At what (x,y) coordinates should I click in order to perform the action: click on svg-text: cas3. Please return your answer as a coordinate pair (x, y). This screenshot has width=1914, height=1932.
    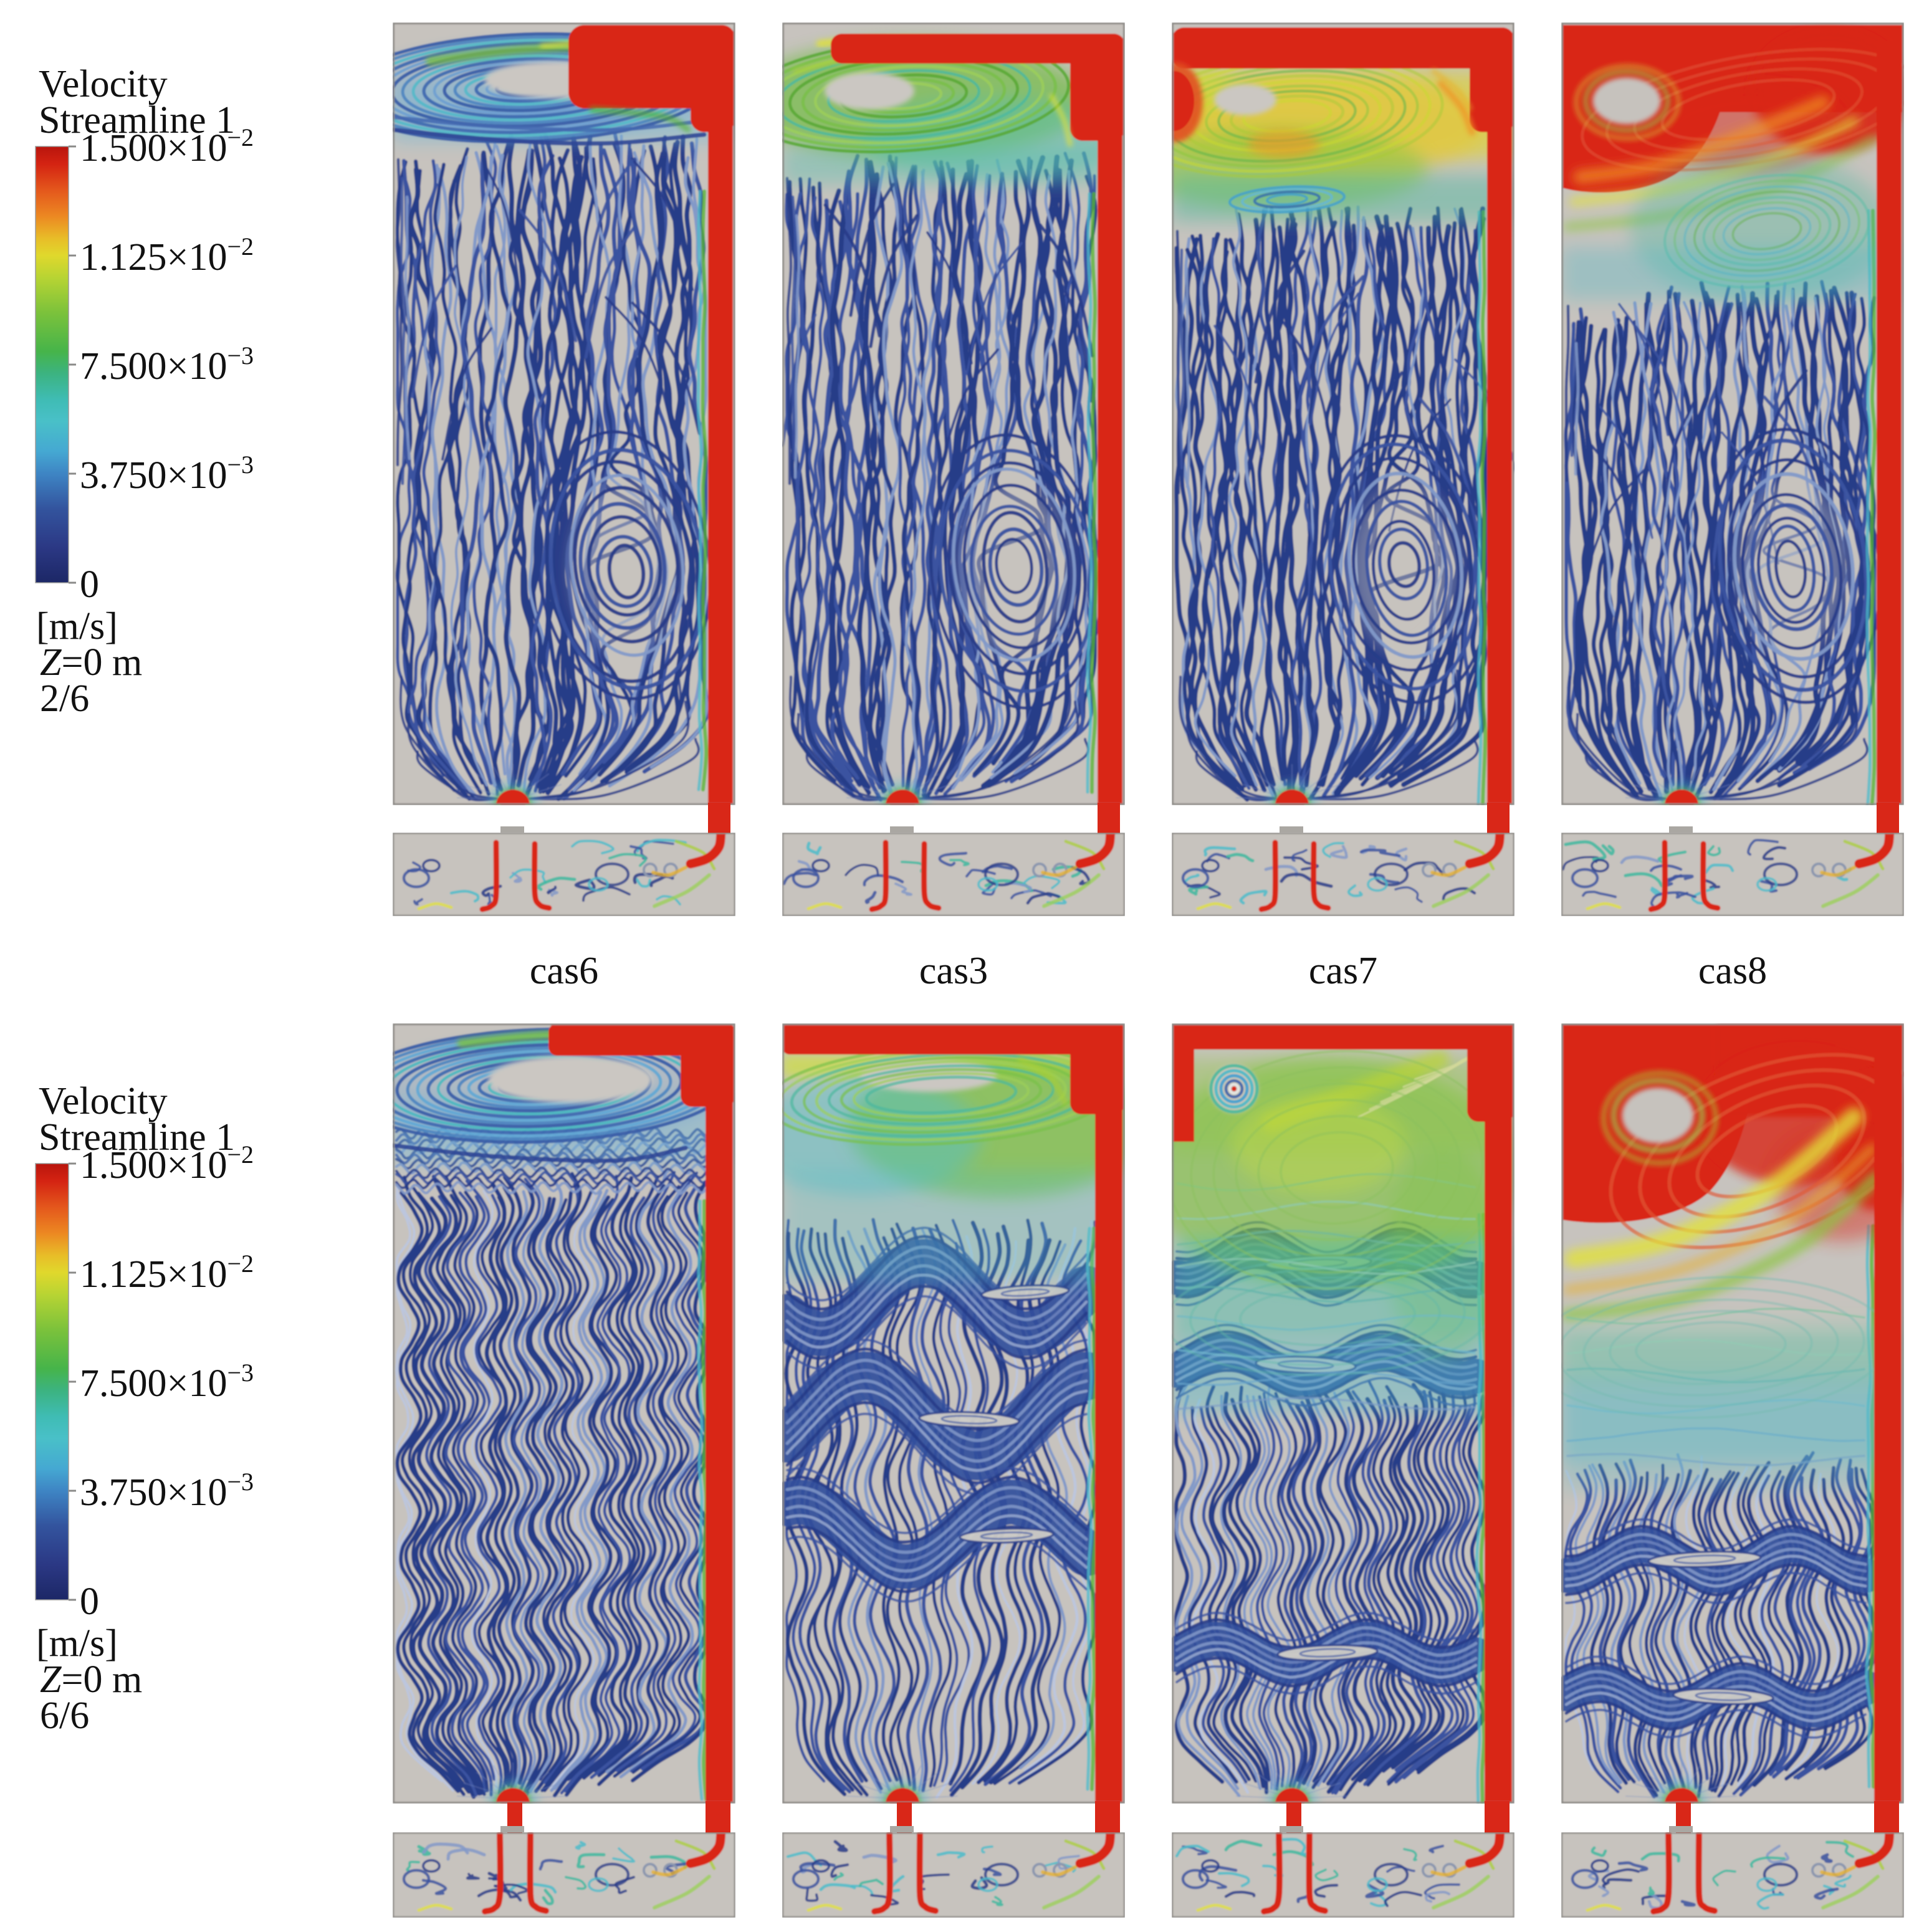
    Looking at the image, I should click on (953, 971).